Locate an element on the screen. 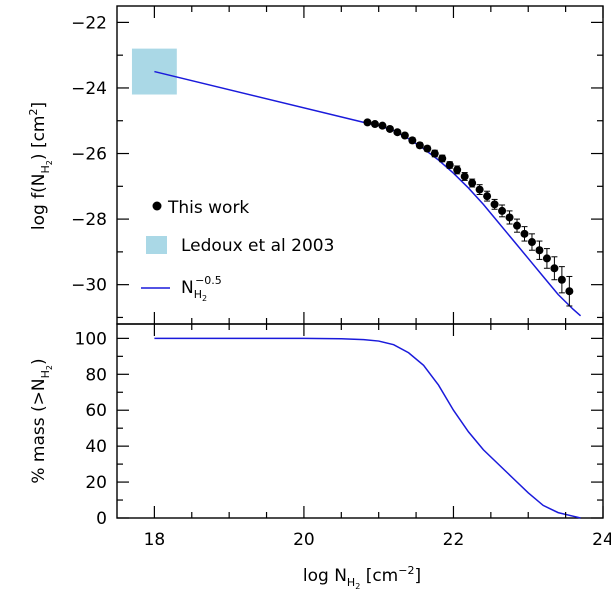 This screenshot has width=611, height=594. x-tick-labels: 18 20 22 24 is located at coordinates (377, 540).